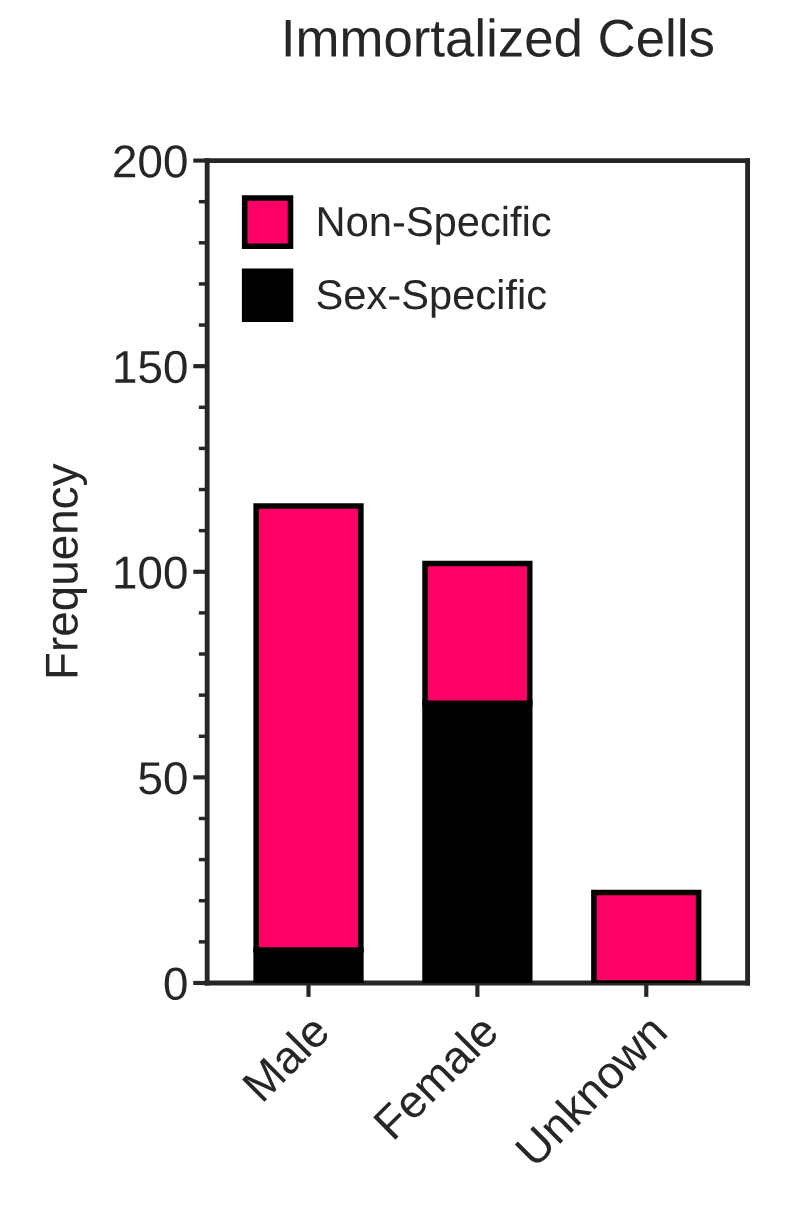  What do you see at coordinates (431, 298) in the screenshot?
I see `legend-label: Sex-Specific` at bounding box center [431, 298].